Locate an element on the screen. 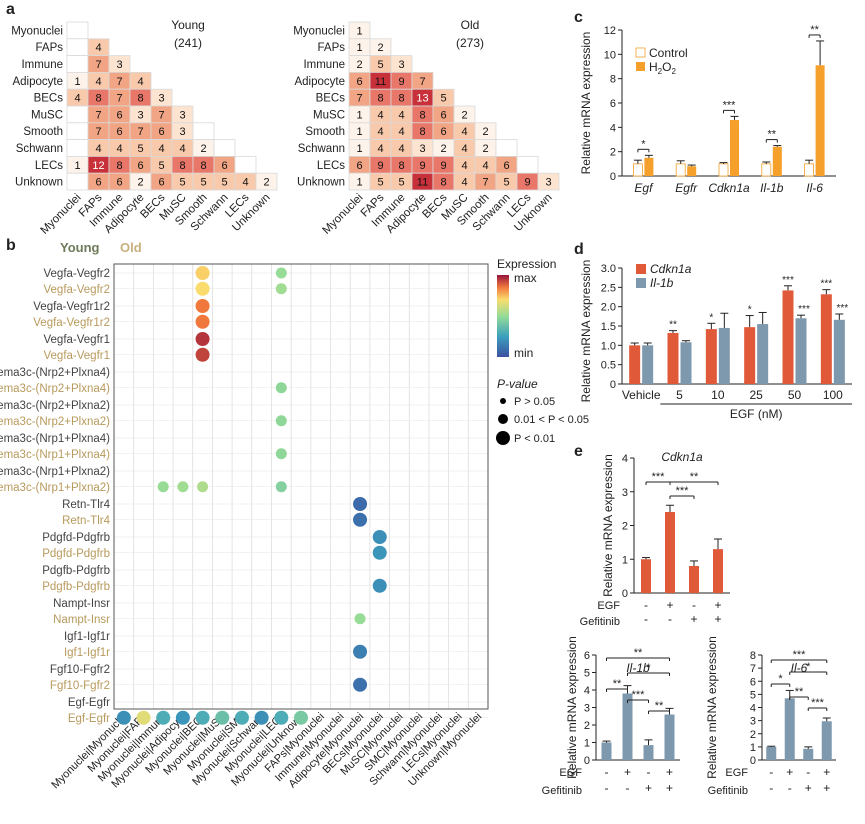 The width and height of the screenshot is (865, 824). y-tick-label: 7 is located at coordinates (753, 669).